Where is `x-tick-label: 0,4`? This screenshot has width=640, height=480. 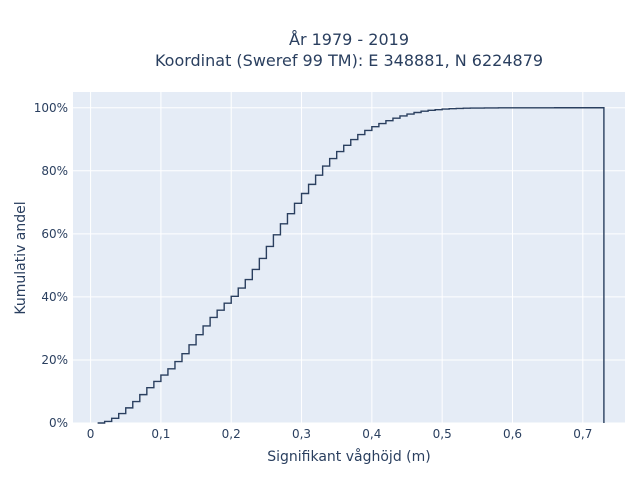
x-tick-label: 0,4 is located at coordinates (371, 434).